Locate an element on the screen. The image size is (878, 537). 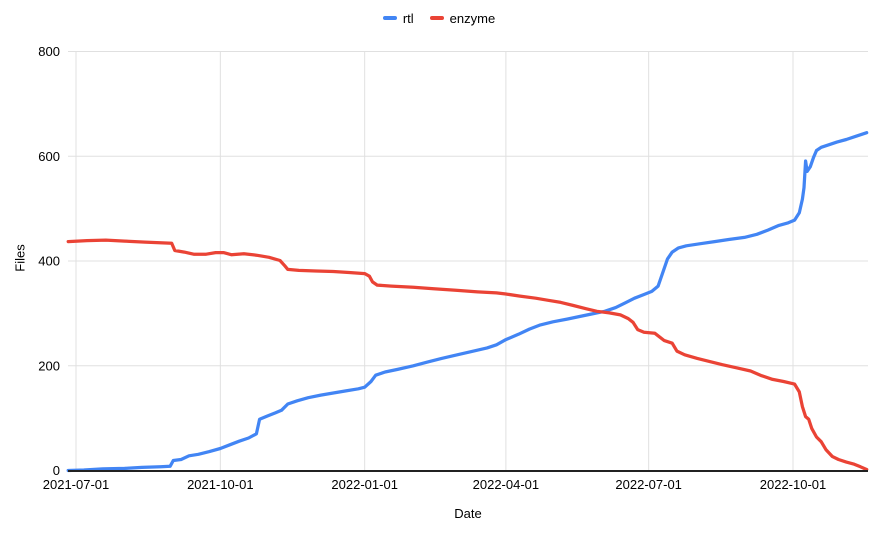
x-tick-label: 2021-10-01 is located at coordinates (220, 484).